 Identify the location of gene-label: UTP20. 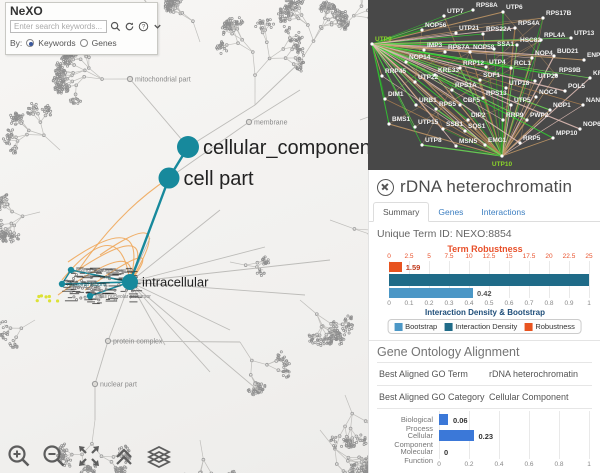
(548, 76).